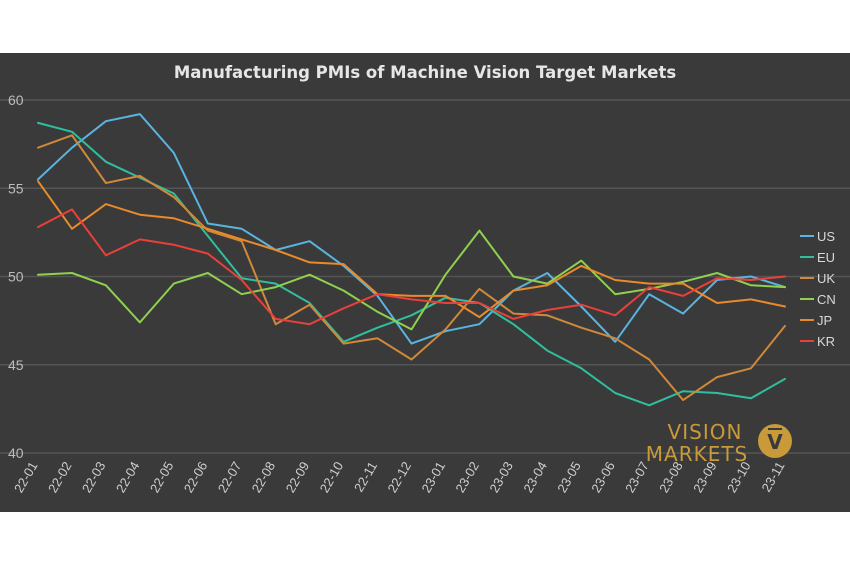 Image resolution: width=850 pixels, height=566 pixels. Describe the element at coordinates (433, 477) in the screenshot. I see `x-tick-label: 23-01` at that location.